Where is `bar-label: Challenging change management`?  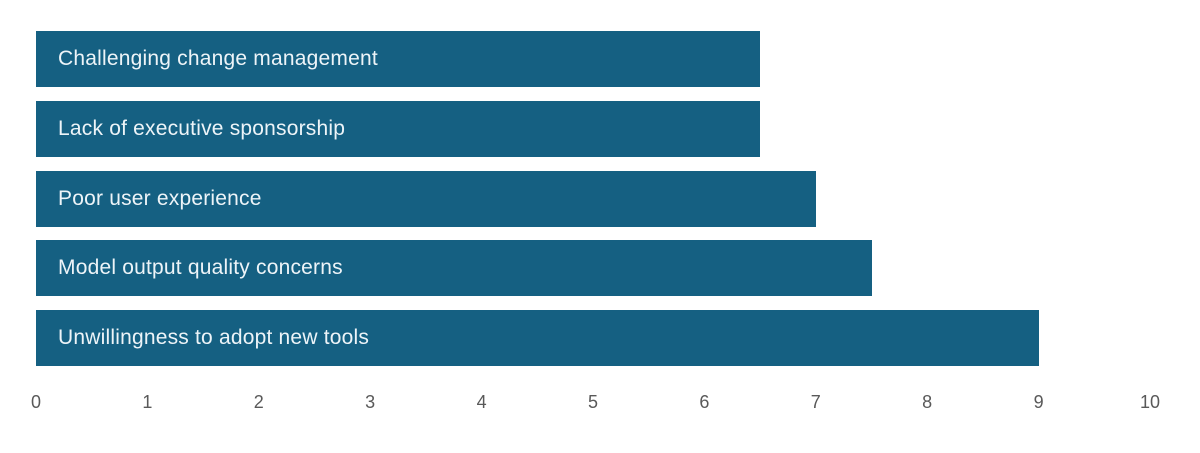
bar-label: Challenging change management is located at coordinates (218, 58).